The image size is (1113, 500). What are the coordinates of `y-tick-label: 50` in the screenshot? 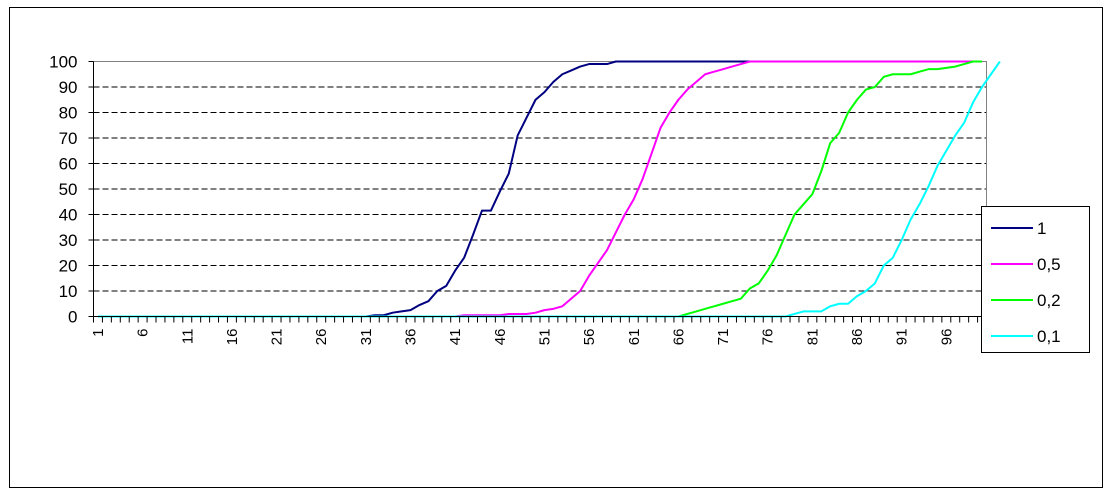 It's located at (68, 189).